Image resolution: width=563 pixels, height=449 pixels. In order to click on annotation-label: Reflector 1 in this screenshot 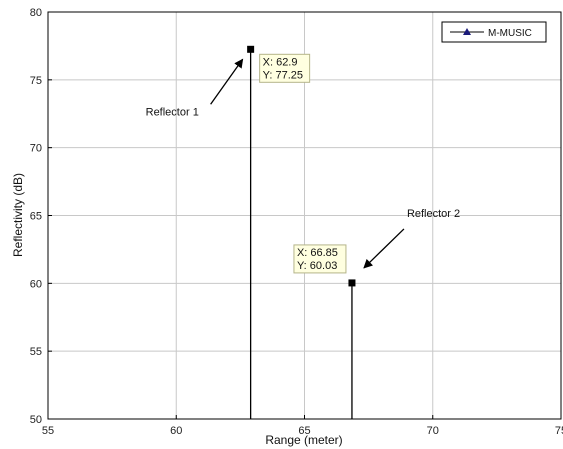, I will do `click(172, 112)`.